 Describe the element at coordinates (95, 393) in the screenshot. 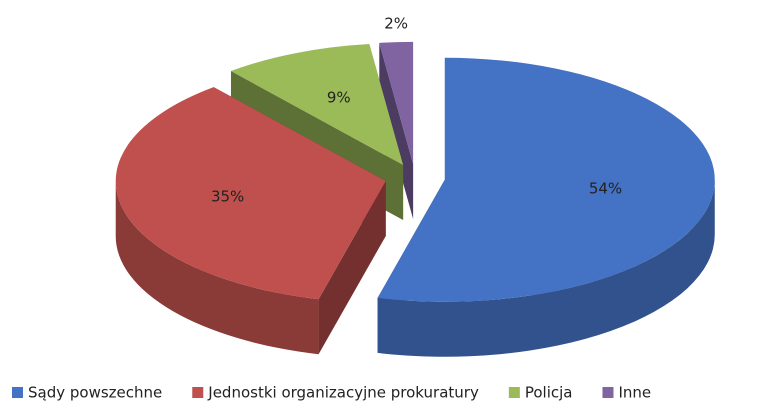

I see `legend-label: Sądy powszechne` at that location.